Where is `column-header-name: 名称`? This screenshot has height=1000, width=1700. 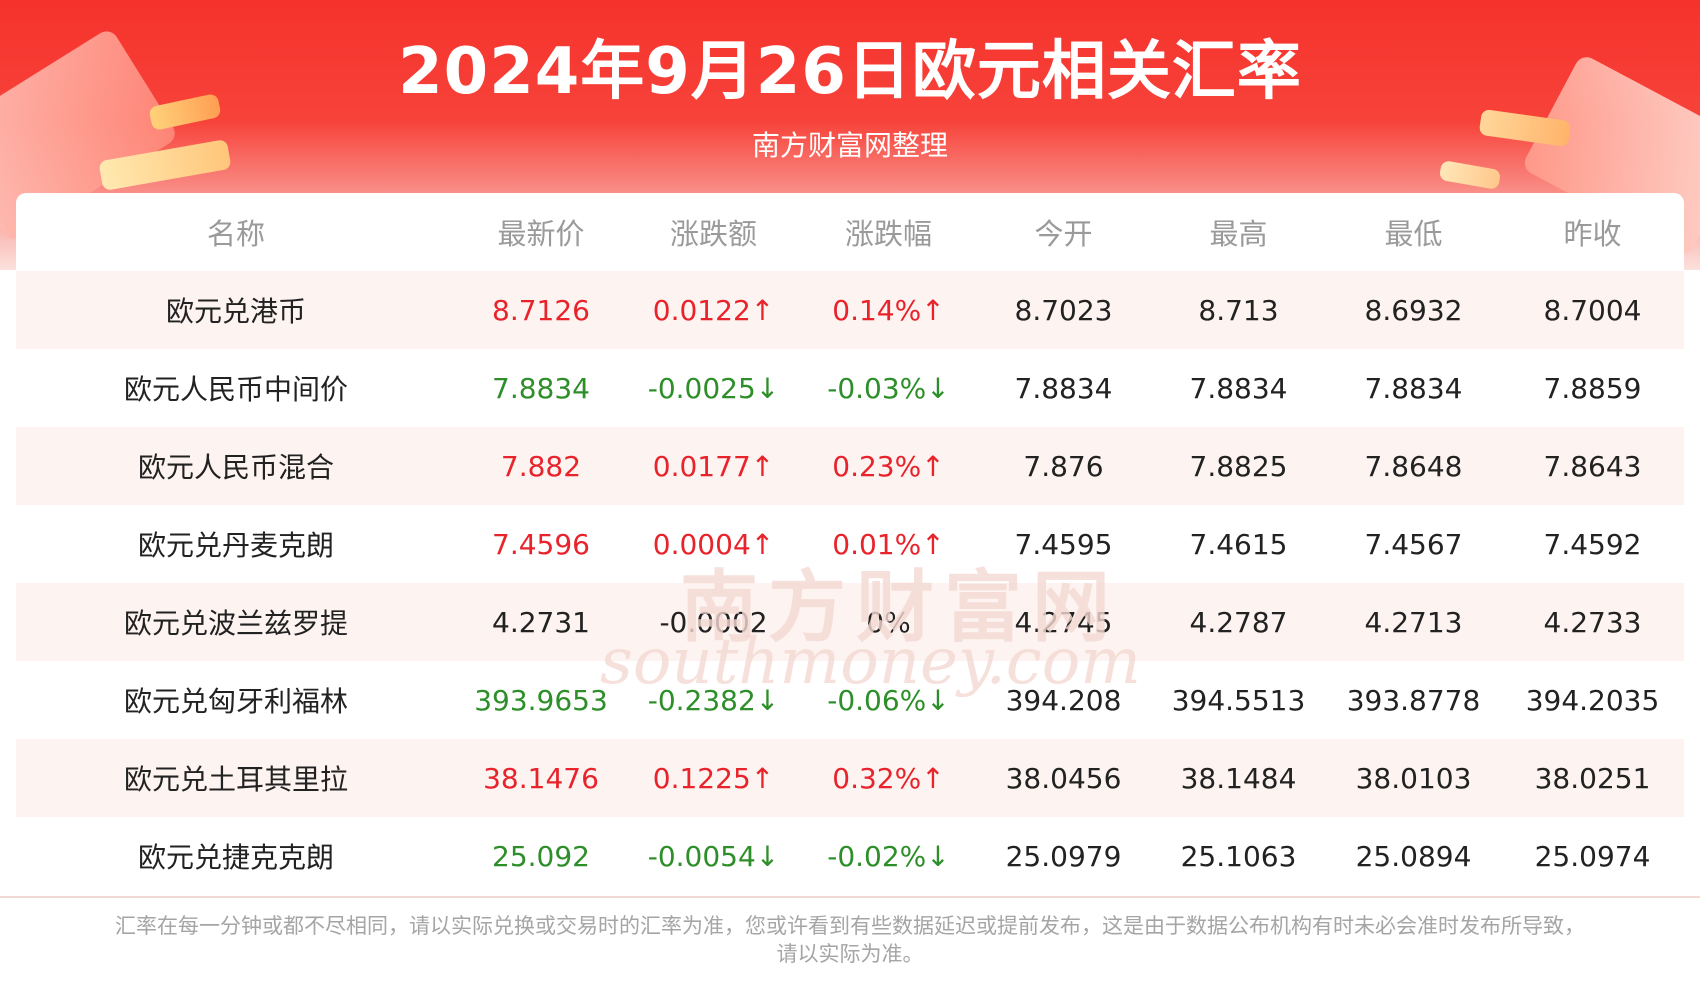 column-header-name: 名称 is located at coordinates (235, 234).